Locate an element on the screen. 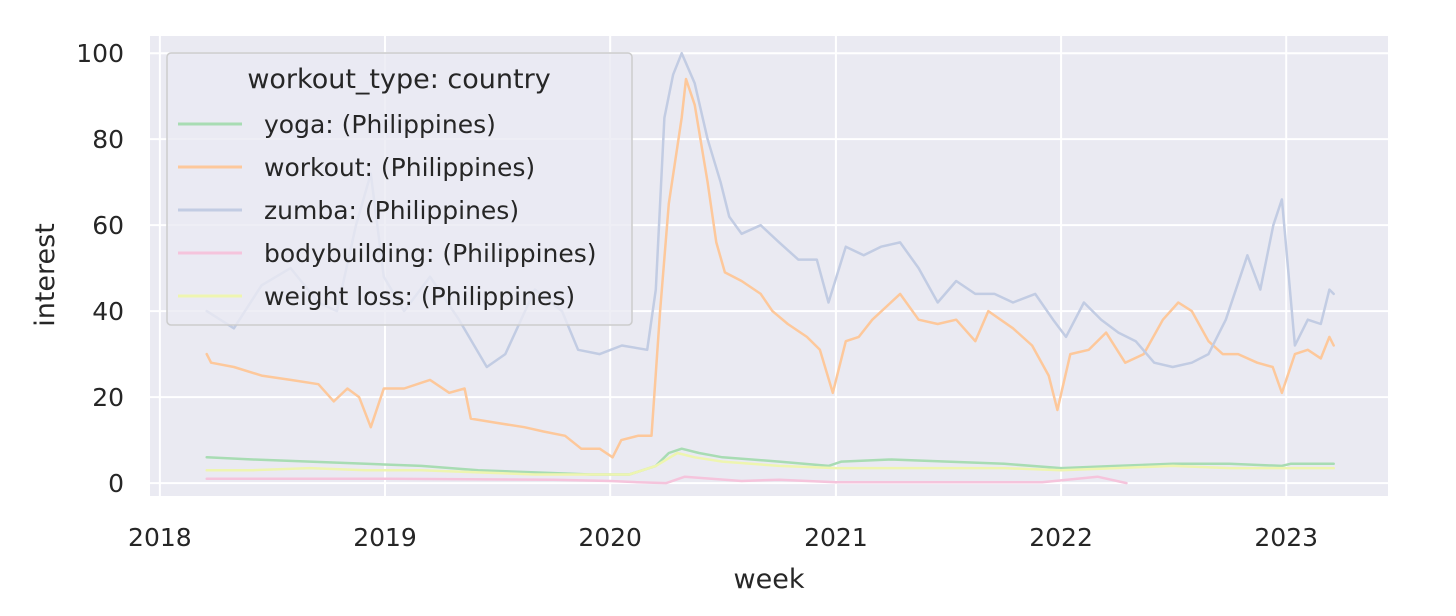 The image size is (1456, 616). y-tick-label: 100 is located at coordinates (100, 53).